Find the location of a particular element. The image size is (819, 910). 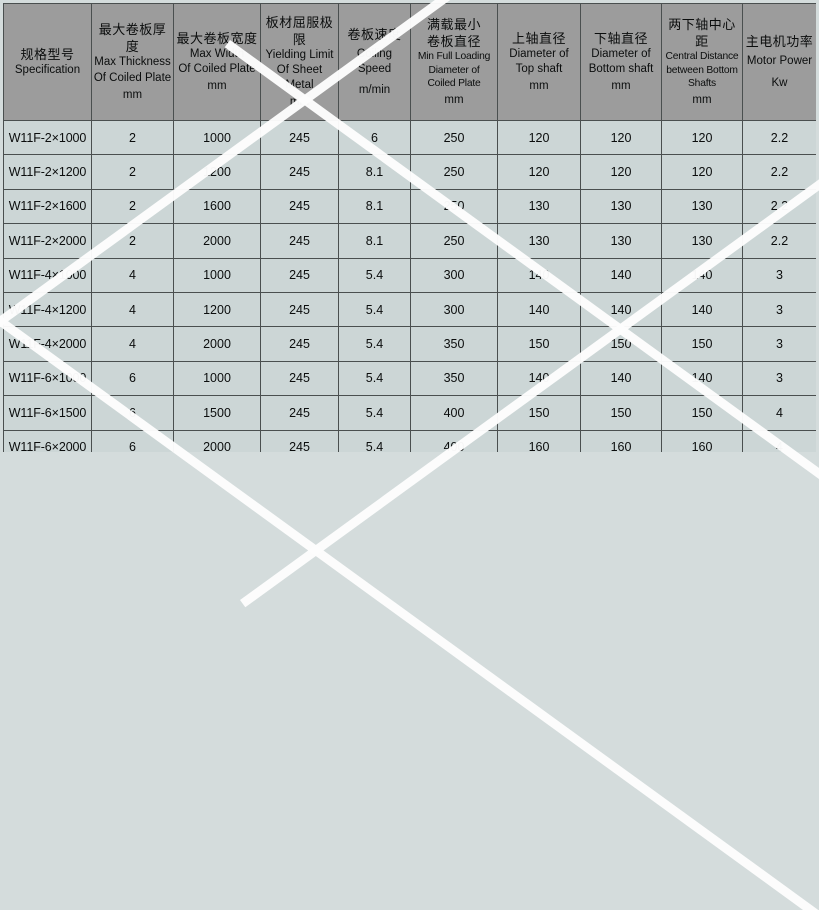

header-en-coiling-speed: Coiling Speed is located at coordinates (374, 61).